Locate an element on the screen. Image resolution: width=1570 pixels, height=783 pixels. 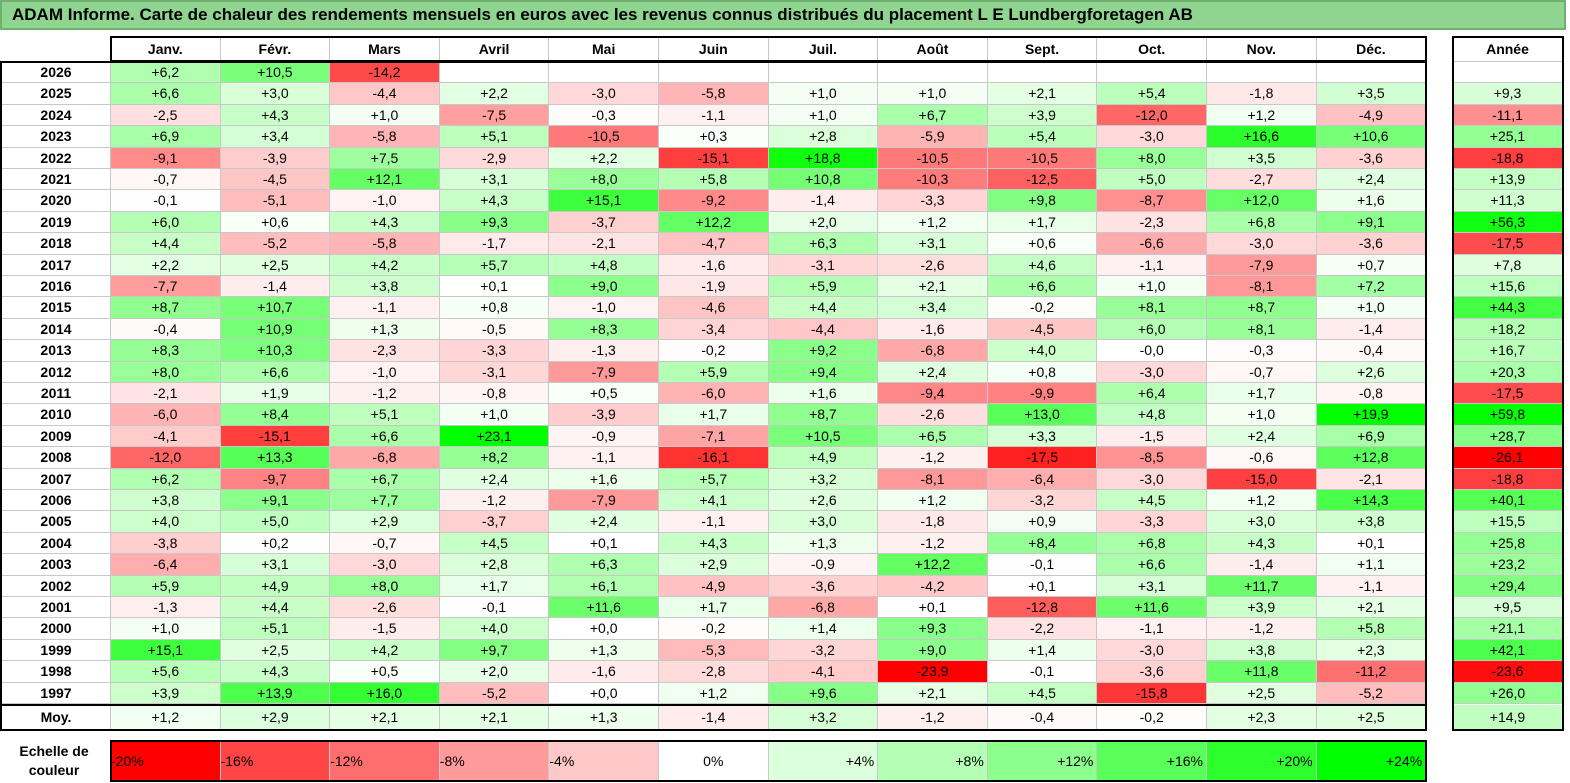
heatmap-cell: +0,0 is located at coordinates (604, 629).